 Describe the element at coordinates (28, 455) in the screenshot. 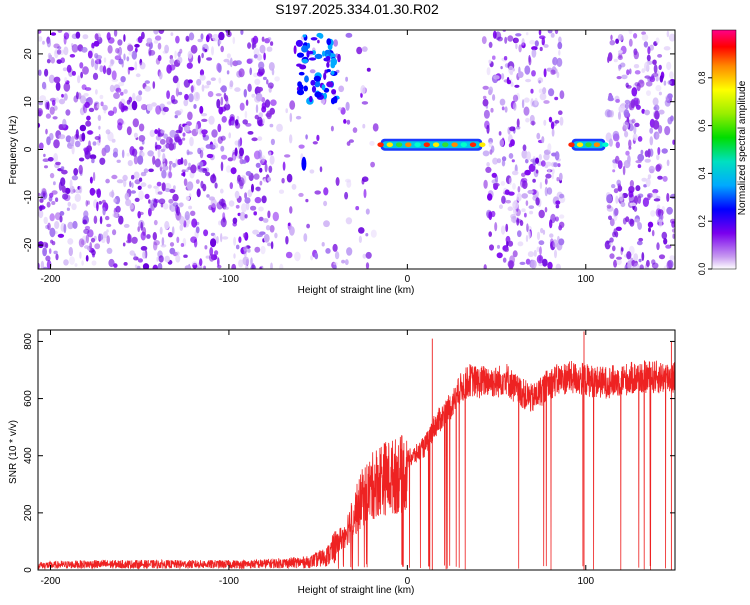

I see `snr-y-tick-label: 400` at that location.